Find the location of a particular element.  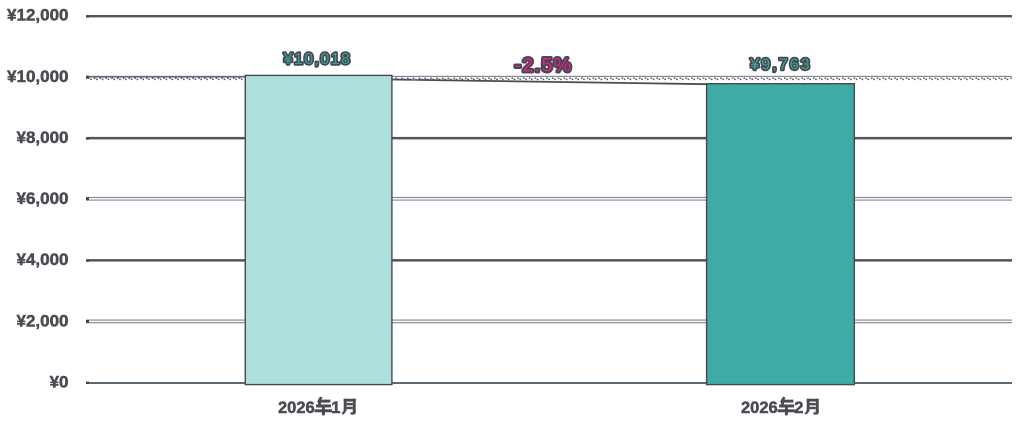

svg-text: 2 is located at coordinates (798, 408).